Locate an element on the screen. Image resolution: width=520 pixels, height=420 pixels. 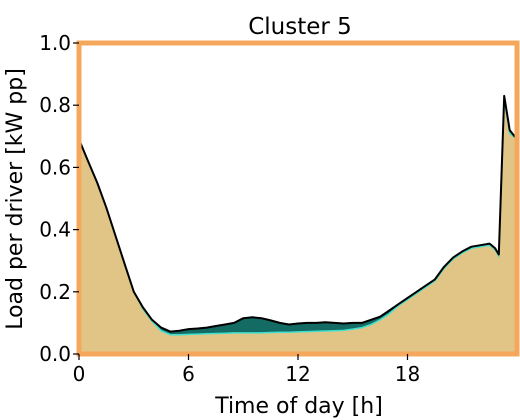
x-axis-label: Time of day [h] is located at coordinates (298, 406).